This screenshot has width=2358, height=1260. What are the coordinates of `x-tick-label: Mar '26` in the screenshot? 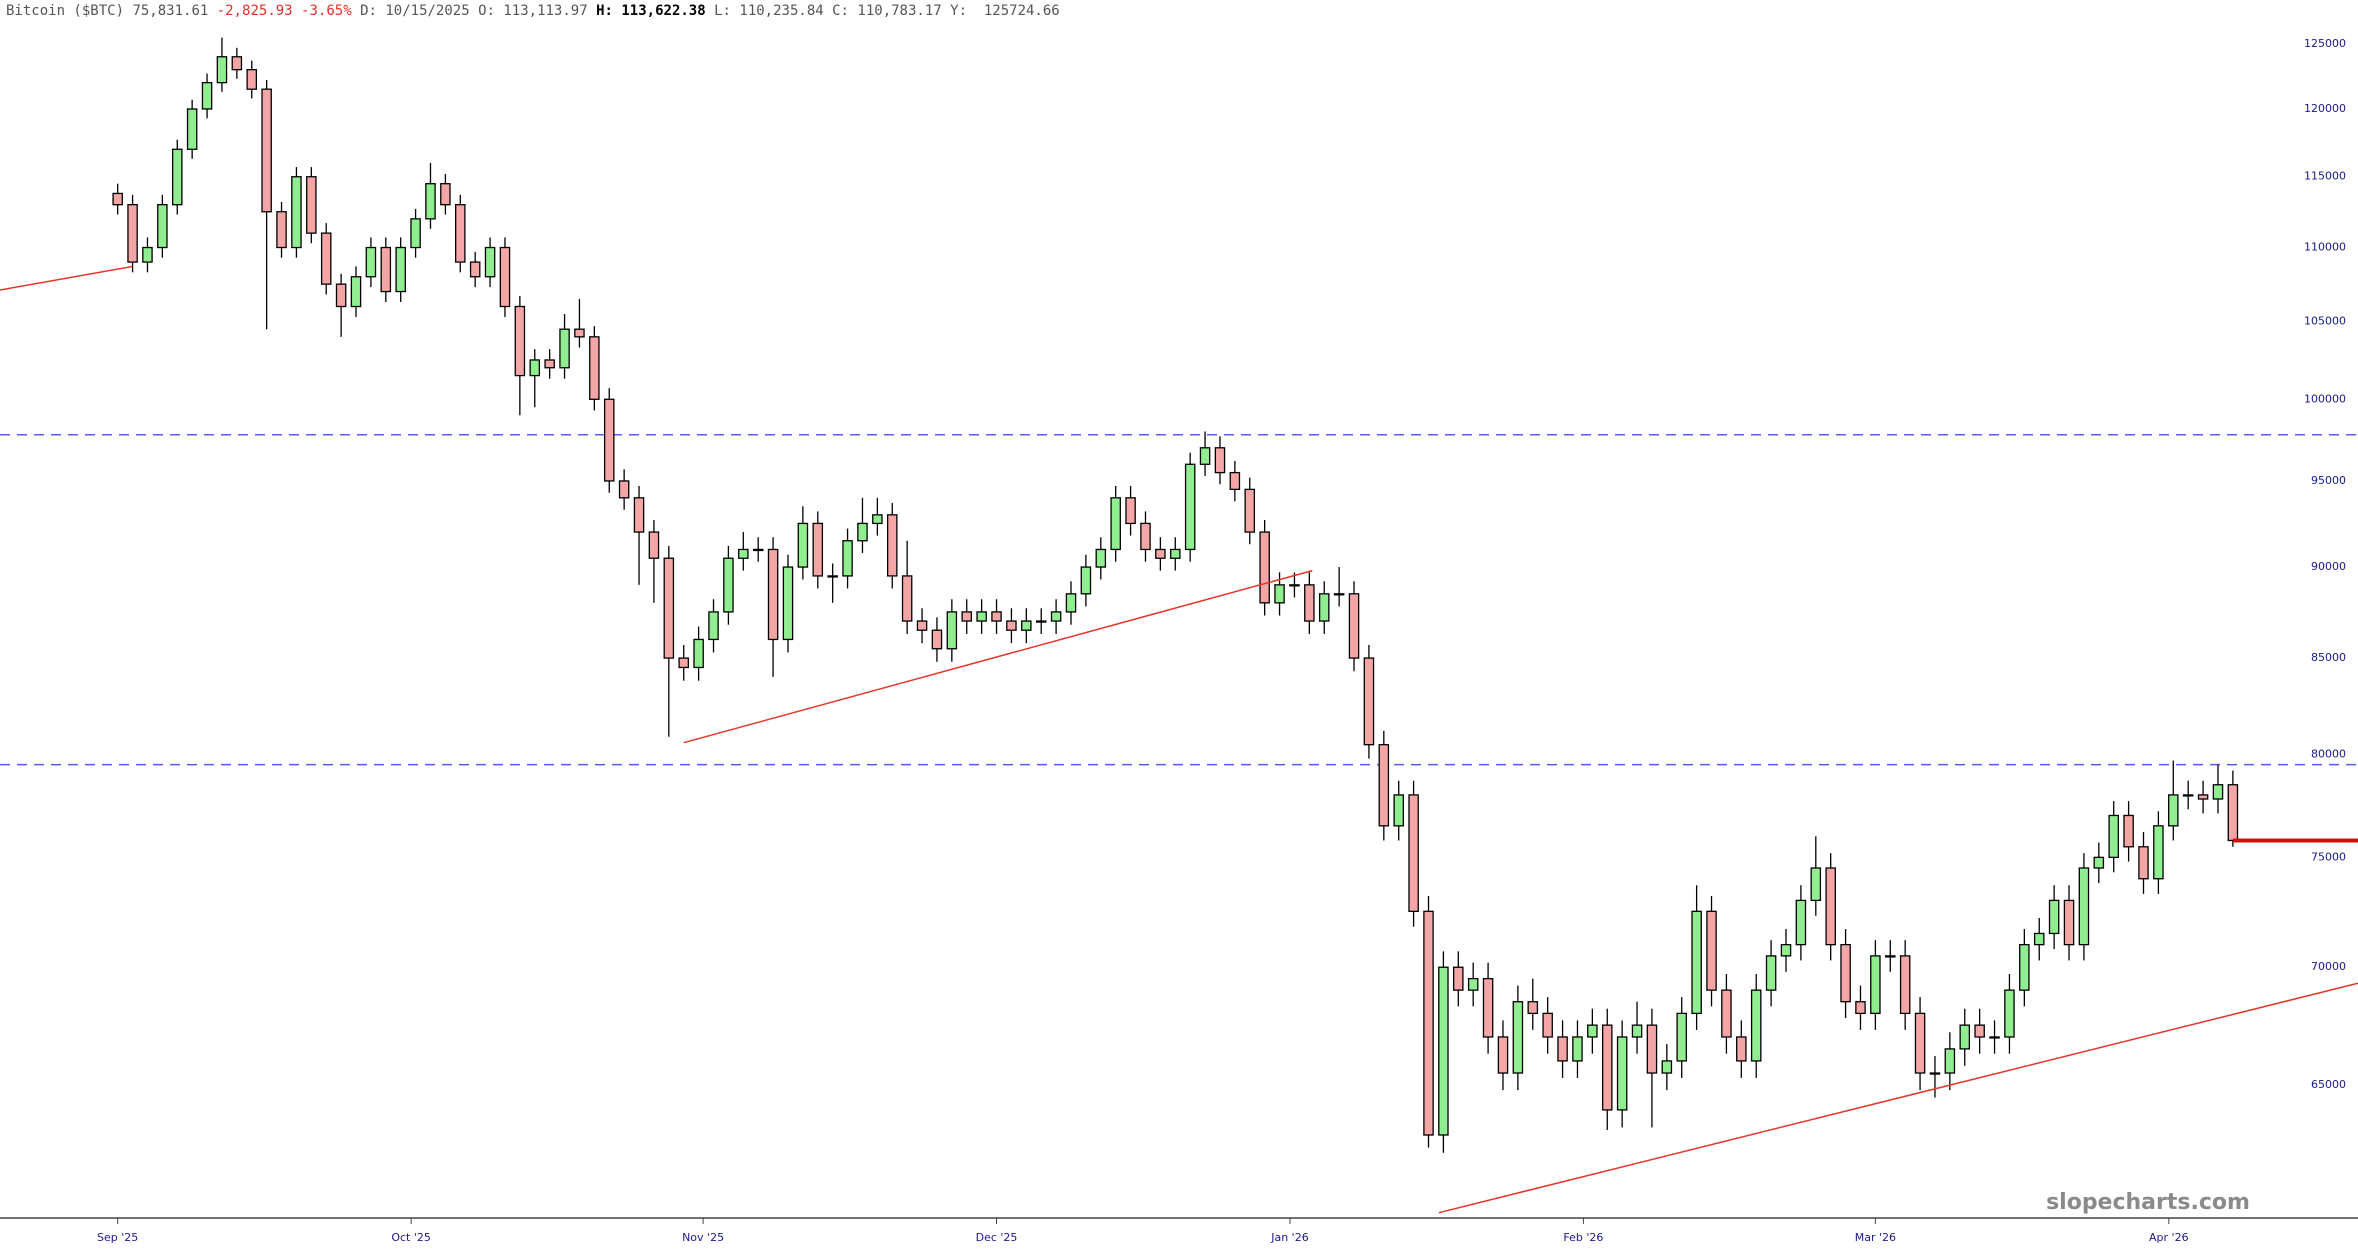 It's located at (1875, 1237).